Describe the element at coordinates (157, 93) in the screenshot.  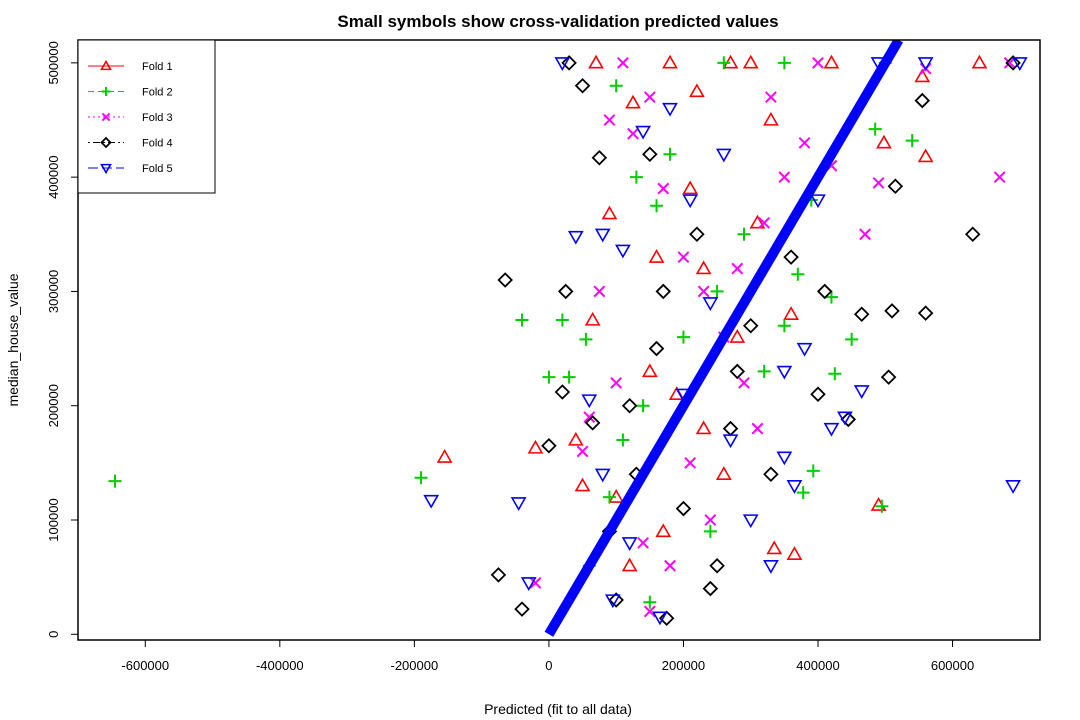
I see `legend-label: Fold 2` at that location.